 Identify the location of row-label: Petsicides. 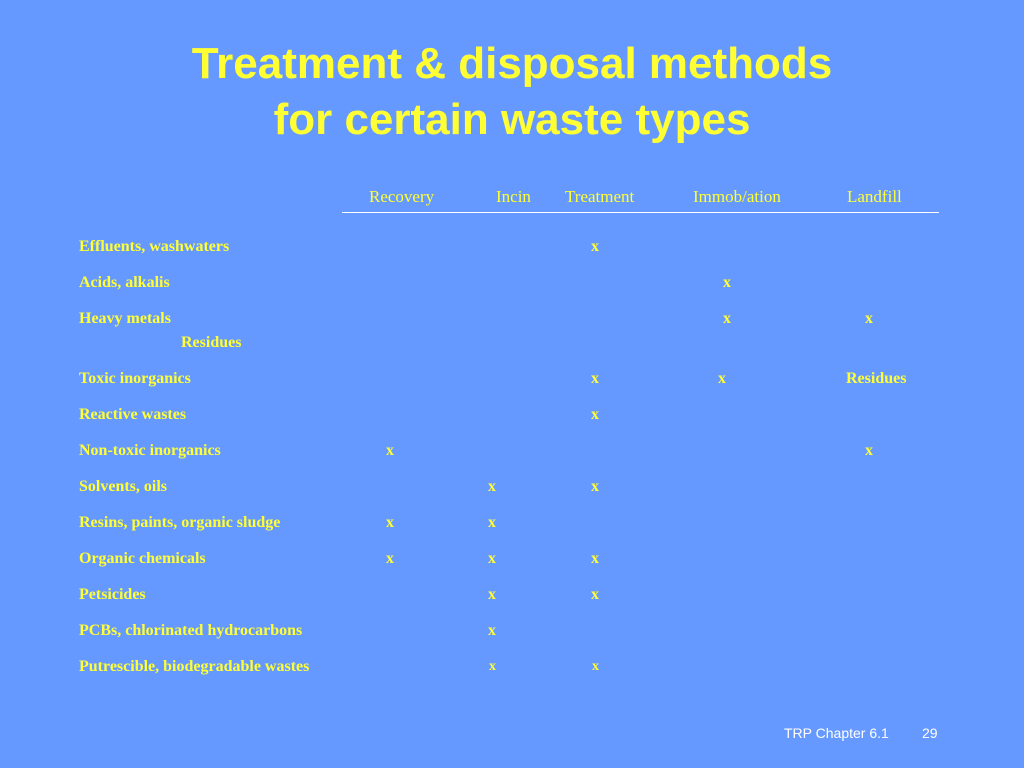
(112, 594).